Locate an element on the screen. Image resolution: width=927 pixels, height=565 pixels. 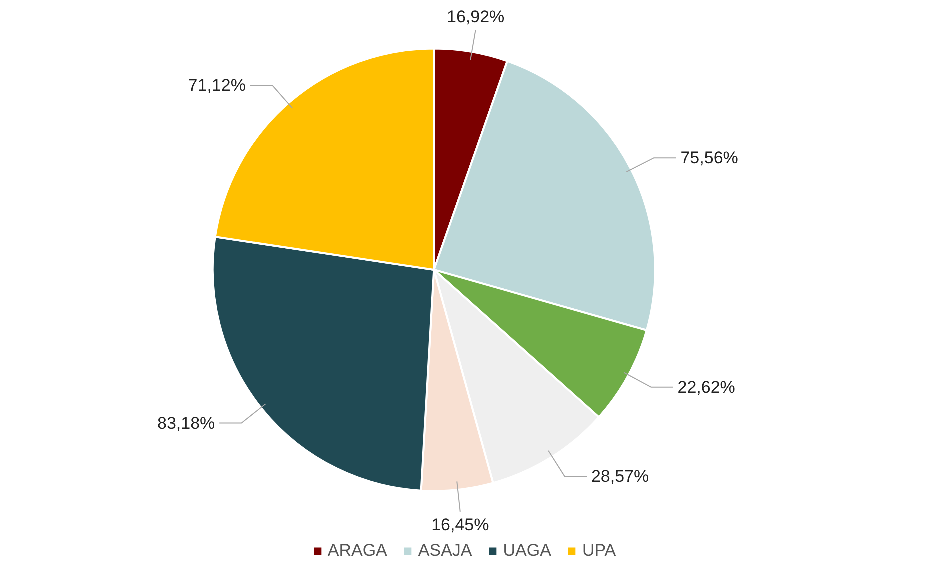
data-label: 16,45% is located at coordinates (461, 525).